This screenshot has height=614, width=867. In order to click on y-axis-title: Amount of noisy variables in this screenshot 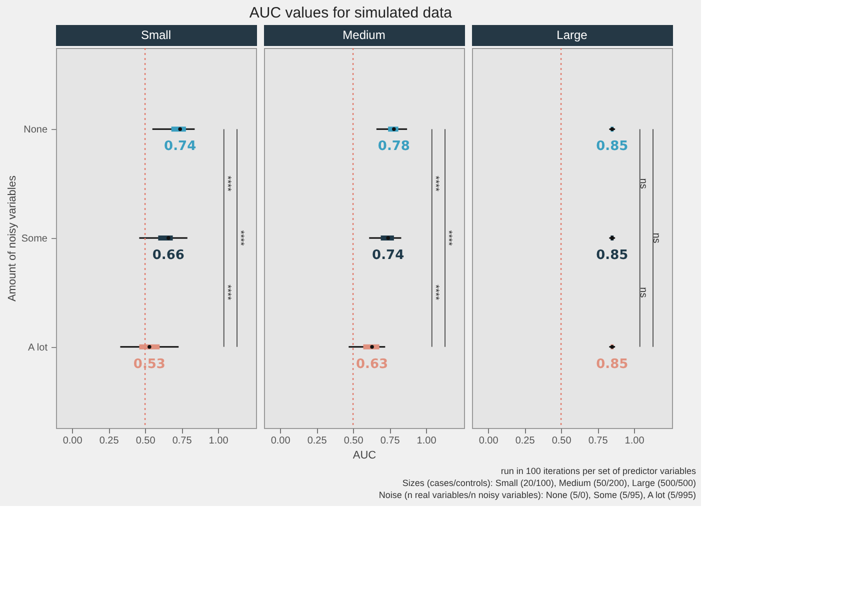, I will do `click(12, 238)`.